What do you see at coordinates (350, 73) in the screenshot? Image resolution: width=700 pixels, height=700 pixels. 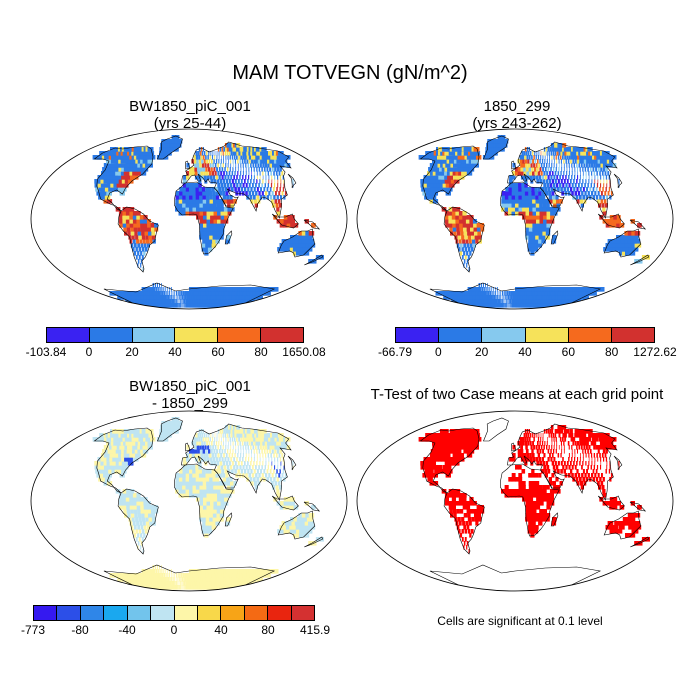 I see `figure-title: MAM TOTVEGN (gN/m^2)` at bounding box center [350, 73].